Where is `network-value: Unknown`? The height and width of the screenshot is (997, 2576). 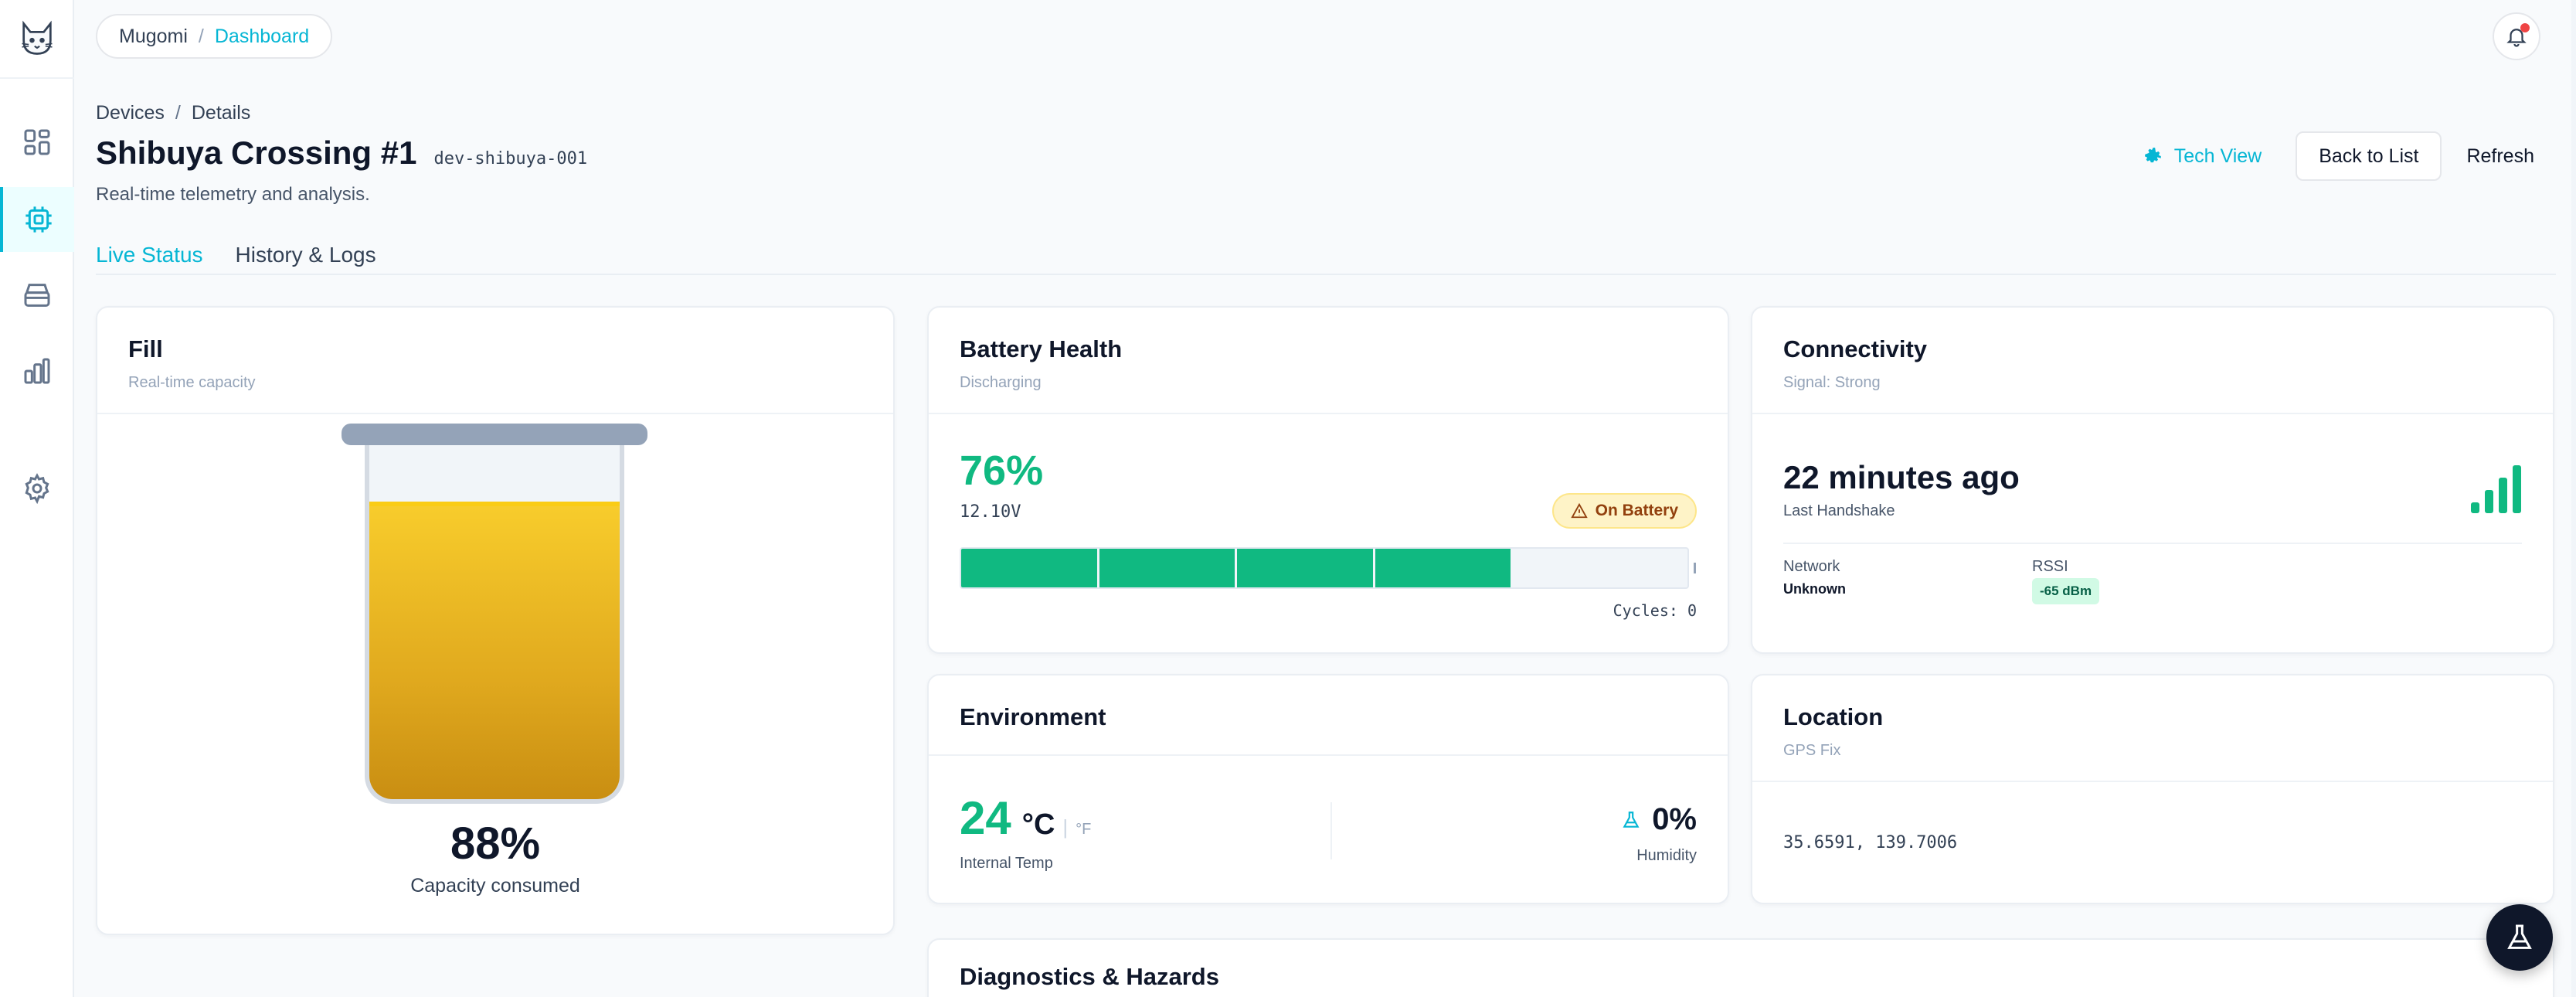 network-value: Unknown is located at coordinates (1814, 589).